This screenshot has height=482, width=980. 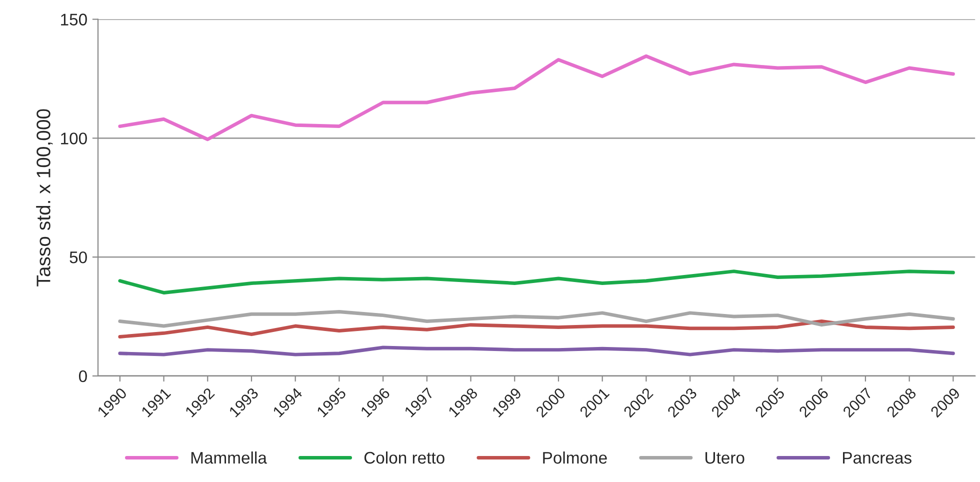 I want to click on y-axis-title: Tasso std. x 100,000, so click(x=44, y=197).